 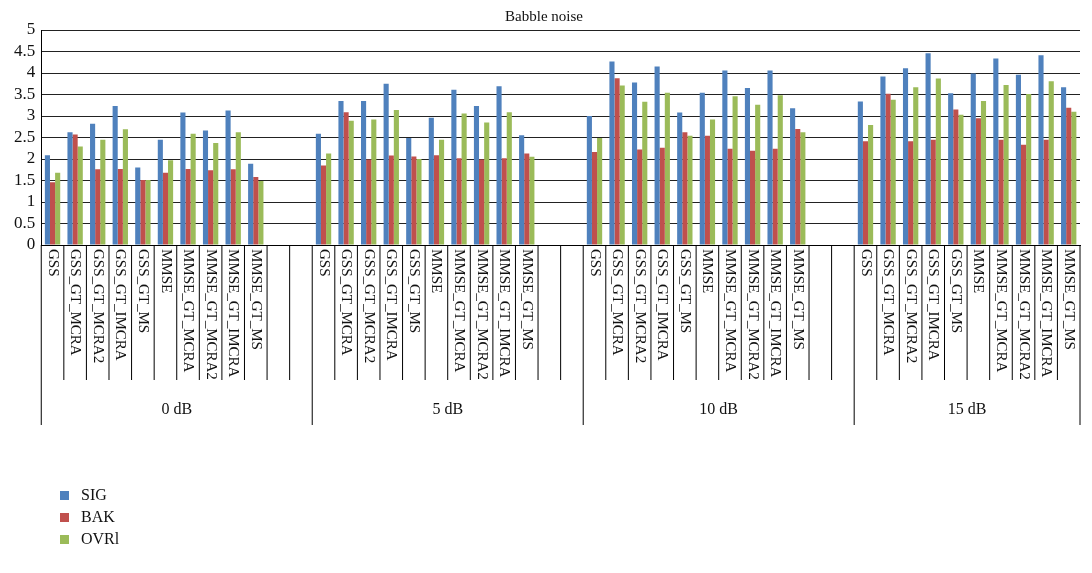 What do you see at coordinates (177, 409) in the screenshot?
I see `text: 0 dB` at bounding box center [177, 409].